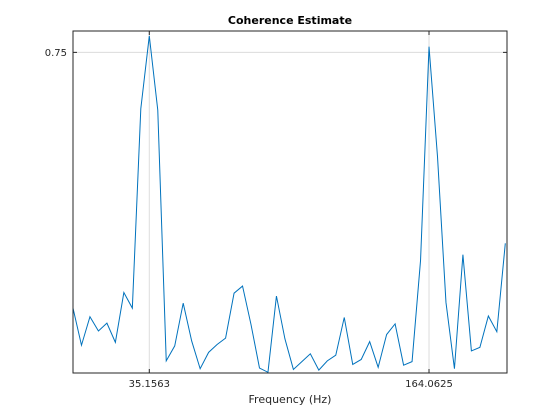  What do you see at coordinates (56, 53) in the screenshot?
I see `y-tick-label: 0.75` at bounding box center [56, 53].